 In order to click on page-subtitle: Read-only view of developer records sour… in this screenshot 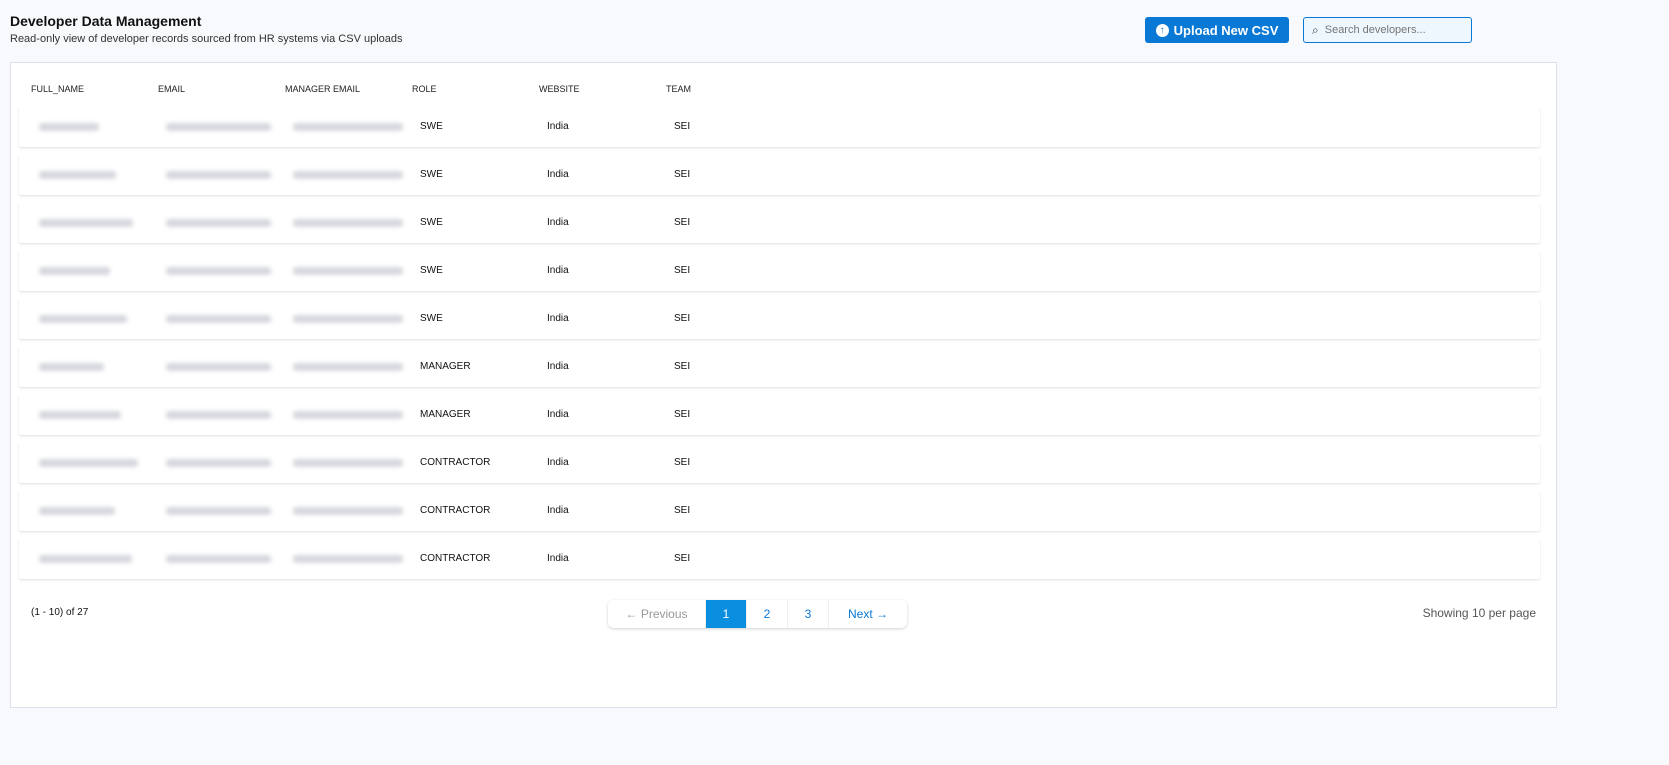, I will do `click(206, 39)`.